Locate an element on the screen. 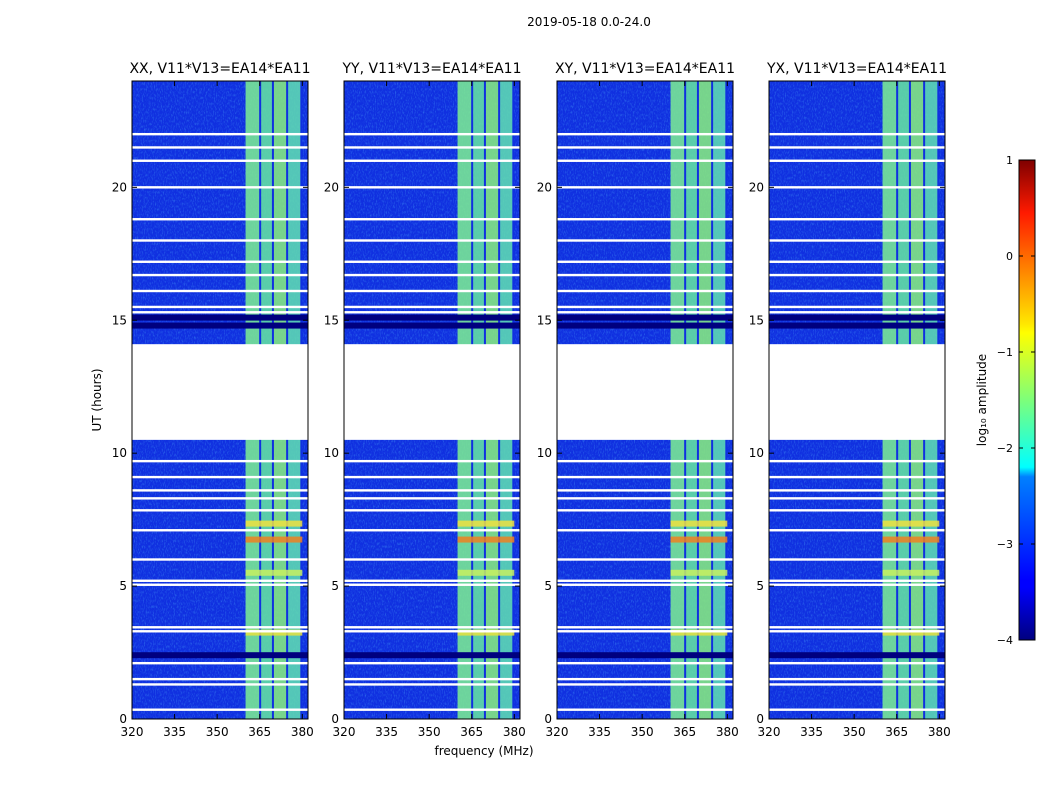 This screenshot has height=800, width=1050. colorbar-tick-label: −1 is located at coordinates (1005, 352).